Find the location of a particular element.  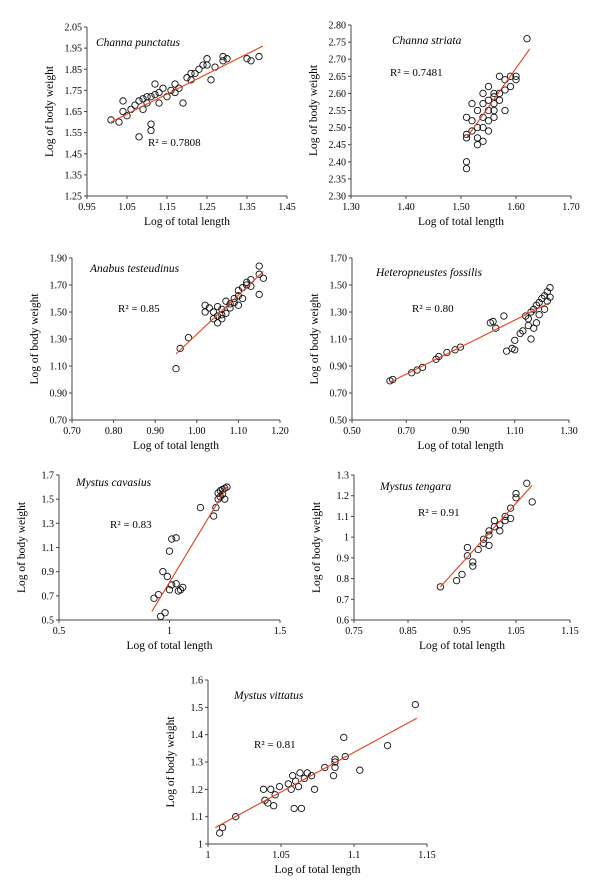

y-tick-label: 0.7 is located at coordinates (48, 596).